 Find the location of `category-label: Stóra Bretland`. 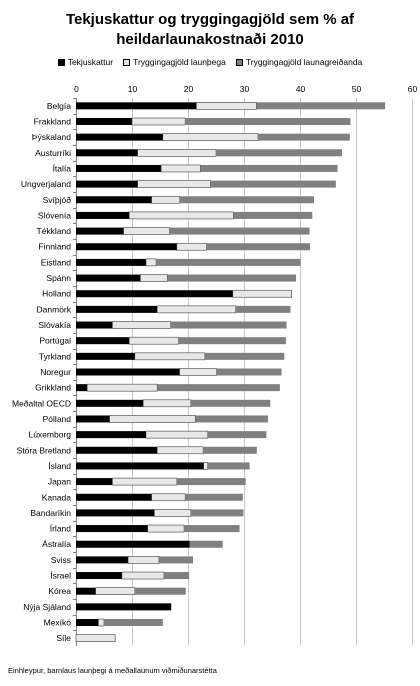

category-label: Stóra Bretland is located at coordinates (44, 450).